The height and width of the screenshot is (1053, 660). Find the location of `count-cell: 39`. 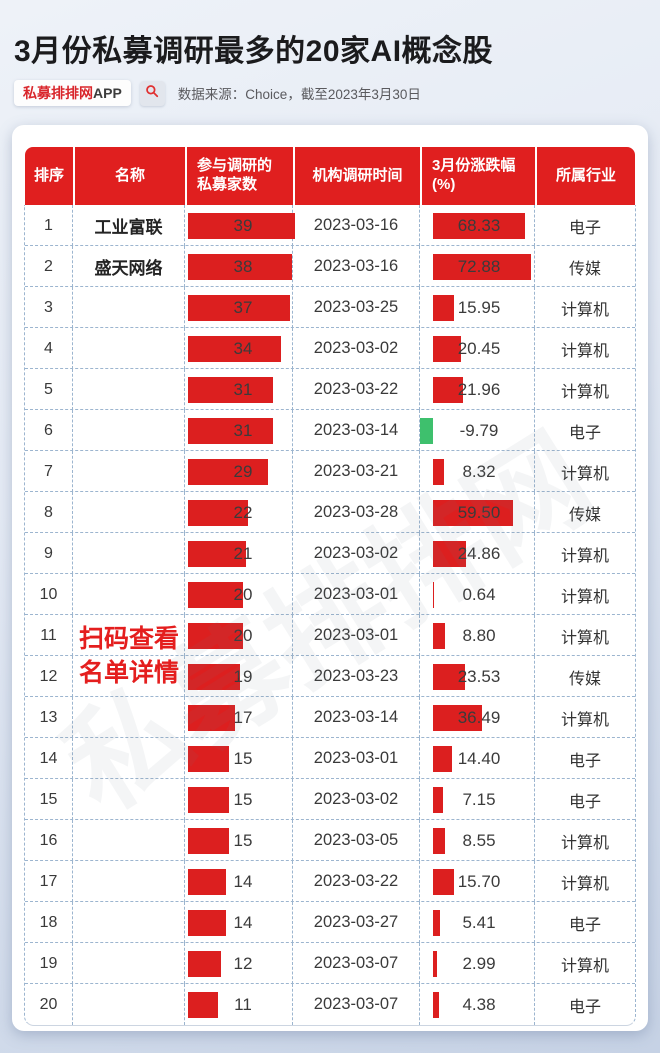

count-cell: 39 is located at coordinates (240, 225).